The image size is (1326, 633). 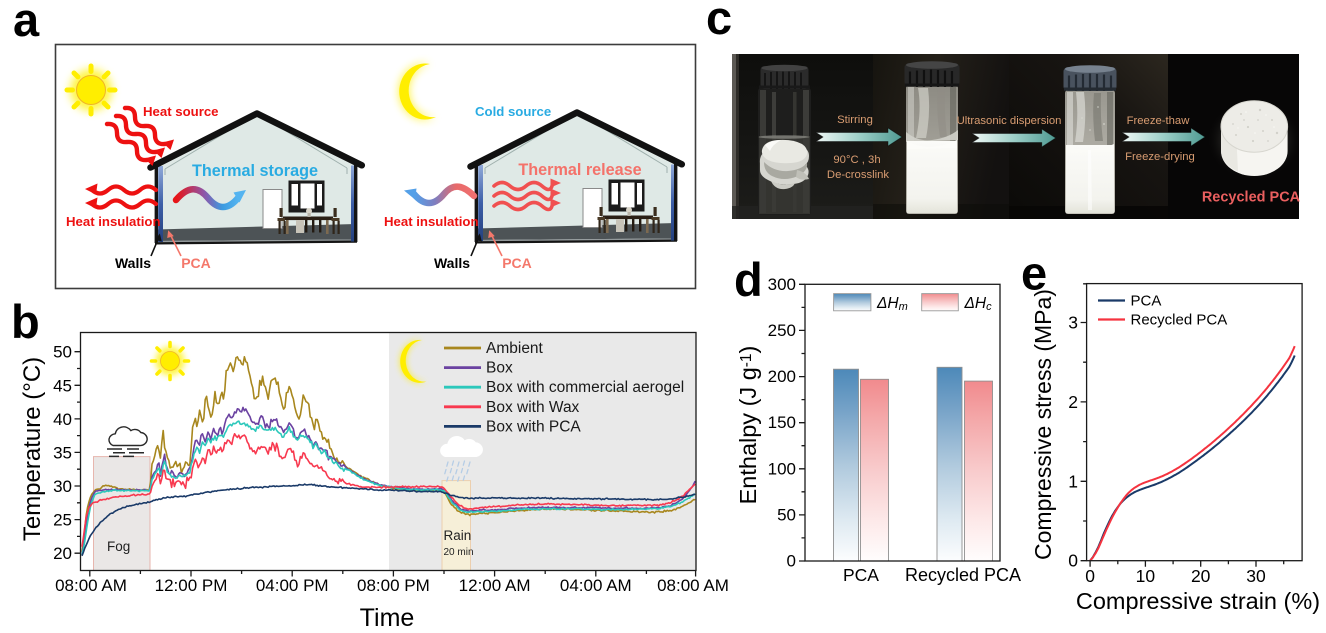 I want to click on svg-text: 45, so click(x=62, y=385).